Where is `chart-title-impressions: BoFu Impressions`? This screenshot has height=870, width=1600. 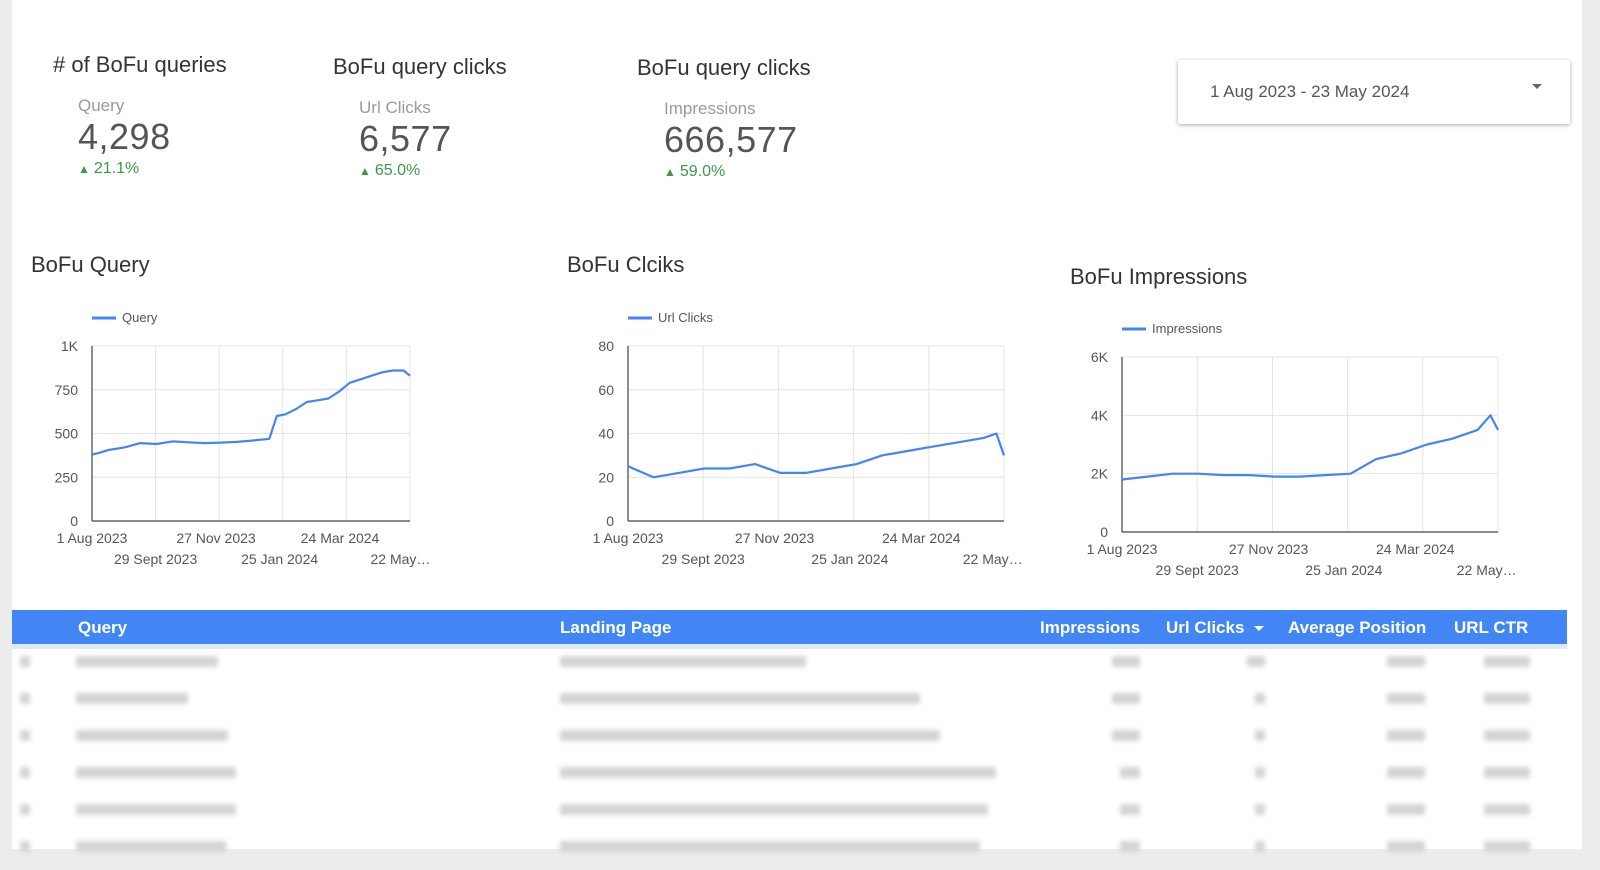 chart-title-impressions: BoFu Impressions is located at coordinates (1159, 276).